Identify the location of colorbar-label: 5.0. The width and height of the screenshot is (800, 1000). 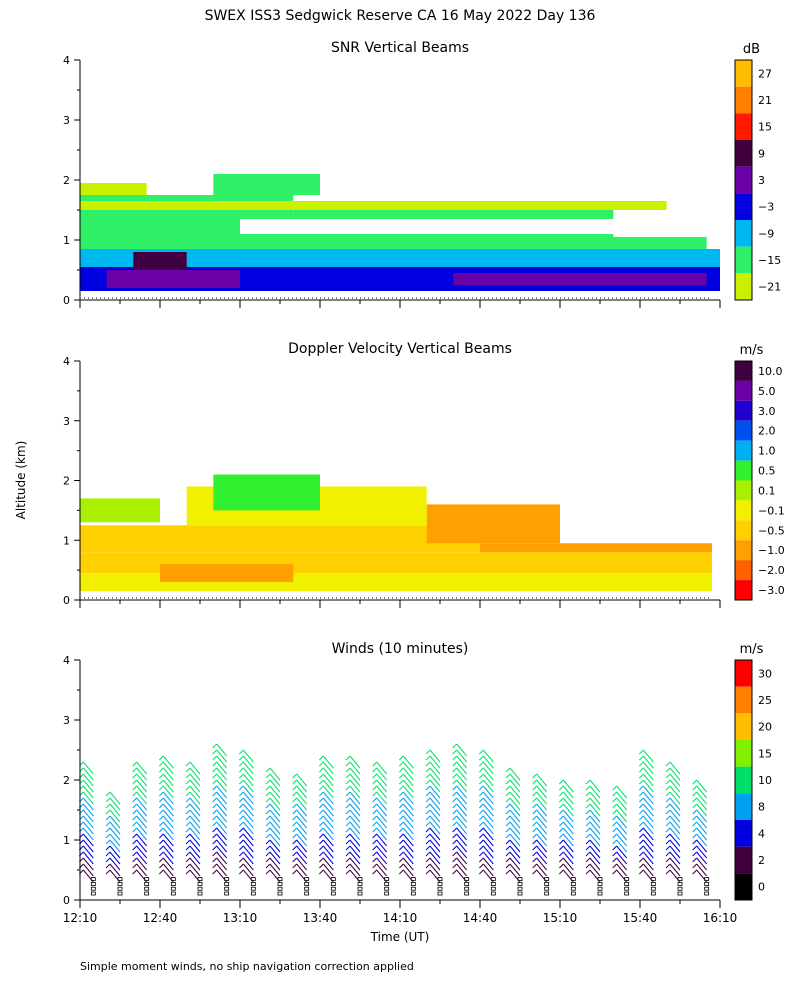
(767, 391).